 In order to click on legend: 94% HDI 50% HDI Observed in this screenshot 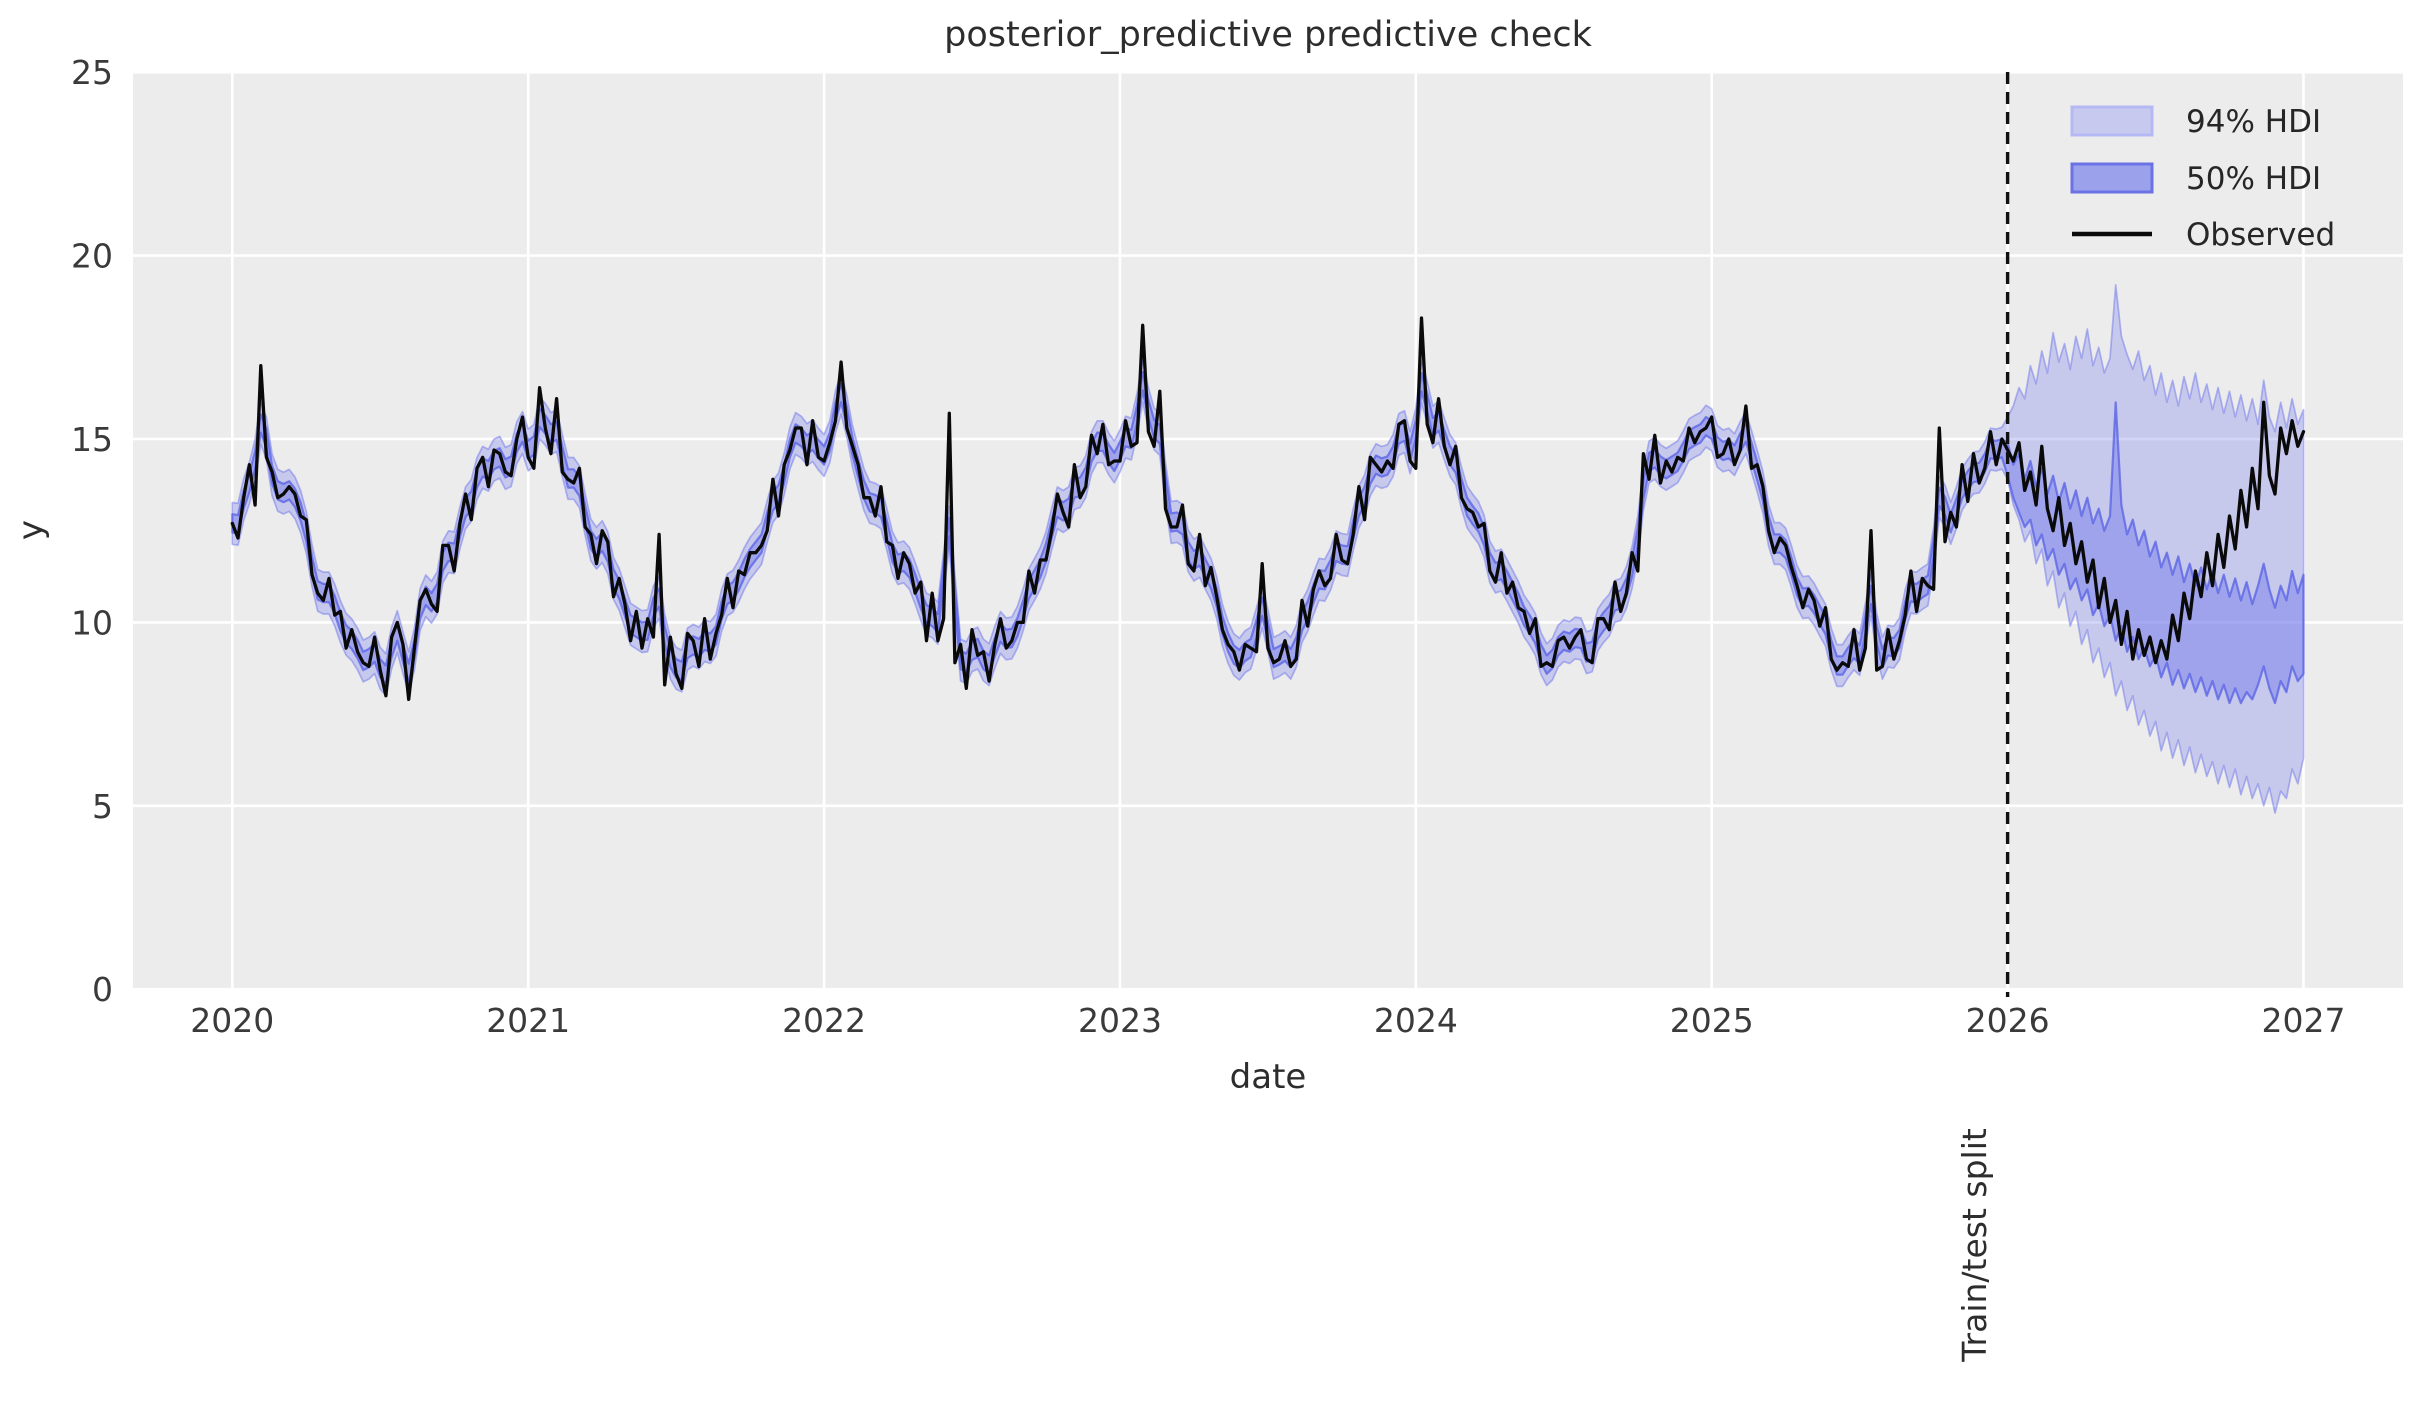, I will do `click(2202, 178)`.